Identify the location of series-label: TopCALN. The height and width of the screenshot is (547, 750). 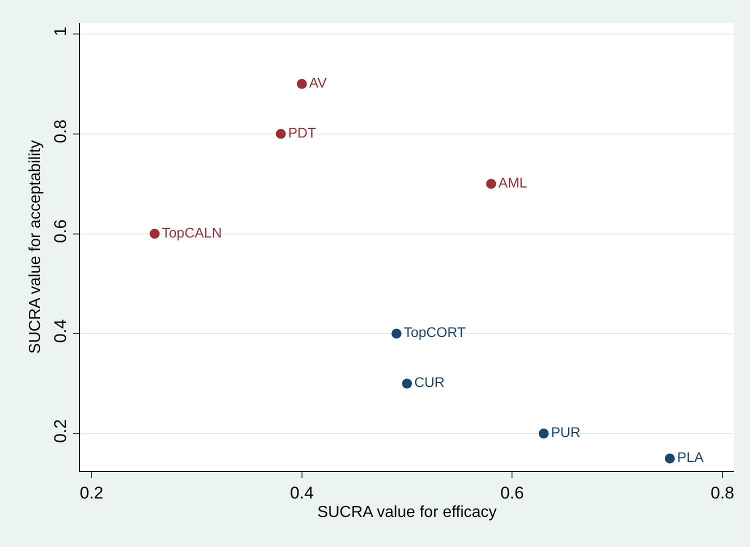
(192, 232).